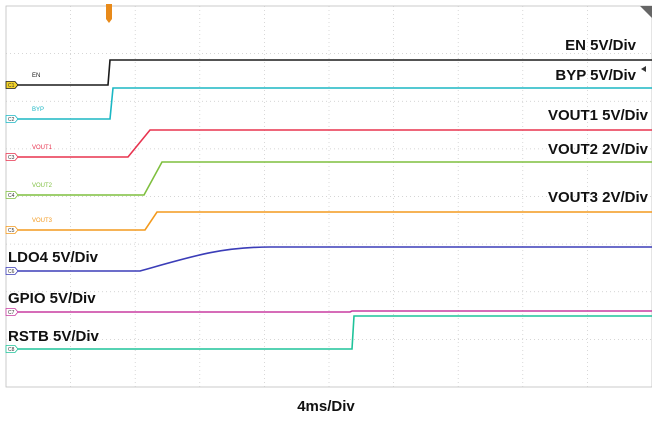 This screenshot has height=421, width=652. What do you see at coordinates (36, 76) in the screenshot?
I see `channel-name-c1: EN` at bounding box center [36, 76].